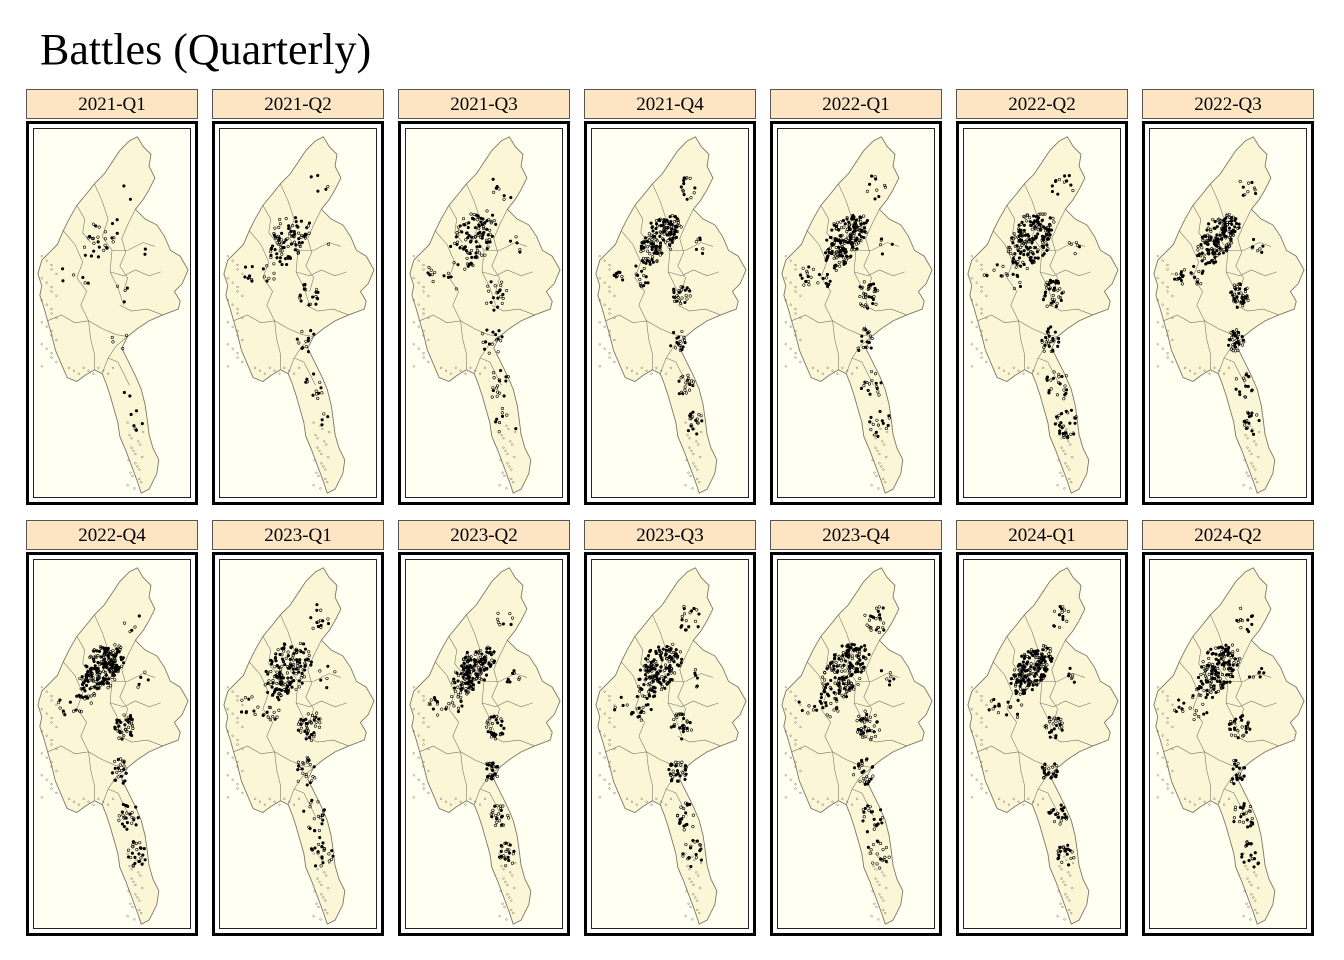 Image resolution: width=1344 pixels, height=960 pixels. What do you see at coordinates (1228, 535) in the screenshot?
I see `facet-strip-label: 2024-Q2` at bounding box center [1228, 535].